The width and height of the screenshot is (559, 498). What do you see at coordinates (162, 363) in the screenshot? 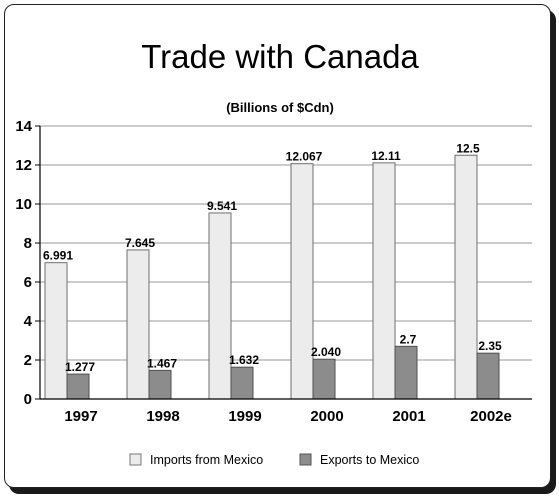
I see `data-label-exports: 1.467` at bounding box center [162, 363].